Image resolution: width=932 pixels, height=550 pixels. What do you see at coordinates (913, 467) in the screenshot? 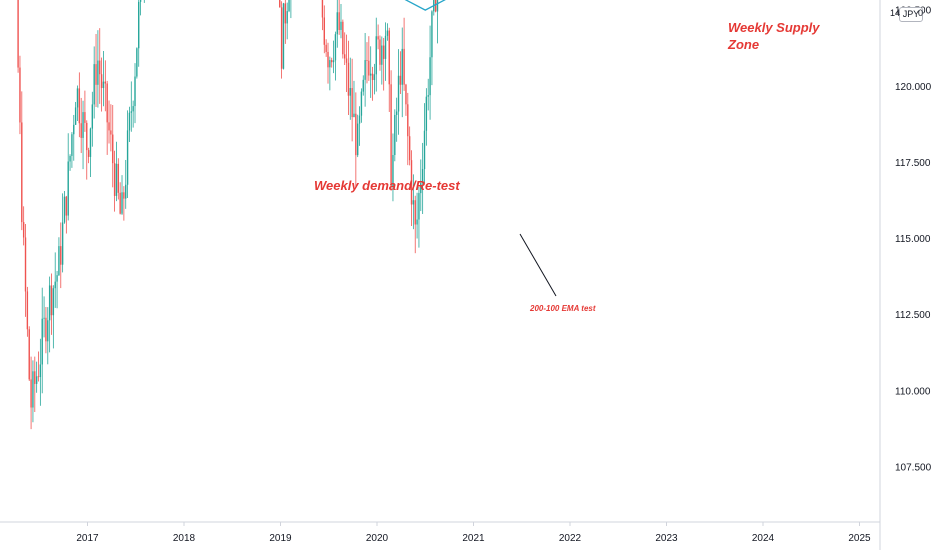
I see `y-tick-label: 107.500` at bounding box center [913, 467].